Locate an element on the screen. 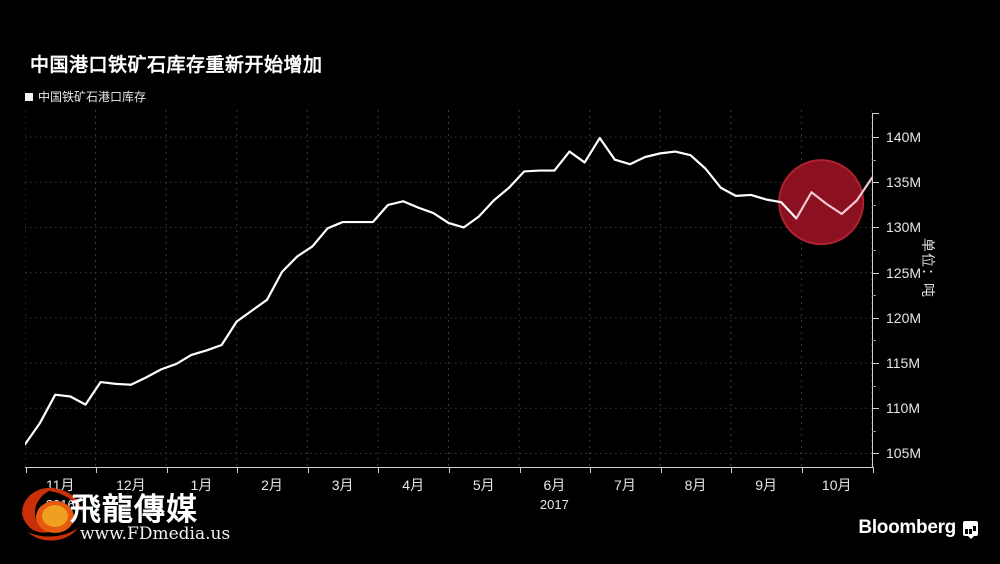 This screenshot has width=1000, height=564. chart-legend: 中国铁矿石港口库存 is located at coordinates (85, 96).